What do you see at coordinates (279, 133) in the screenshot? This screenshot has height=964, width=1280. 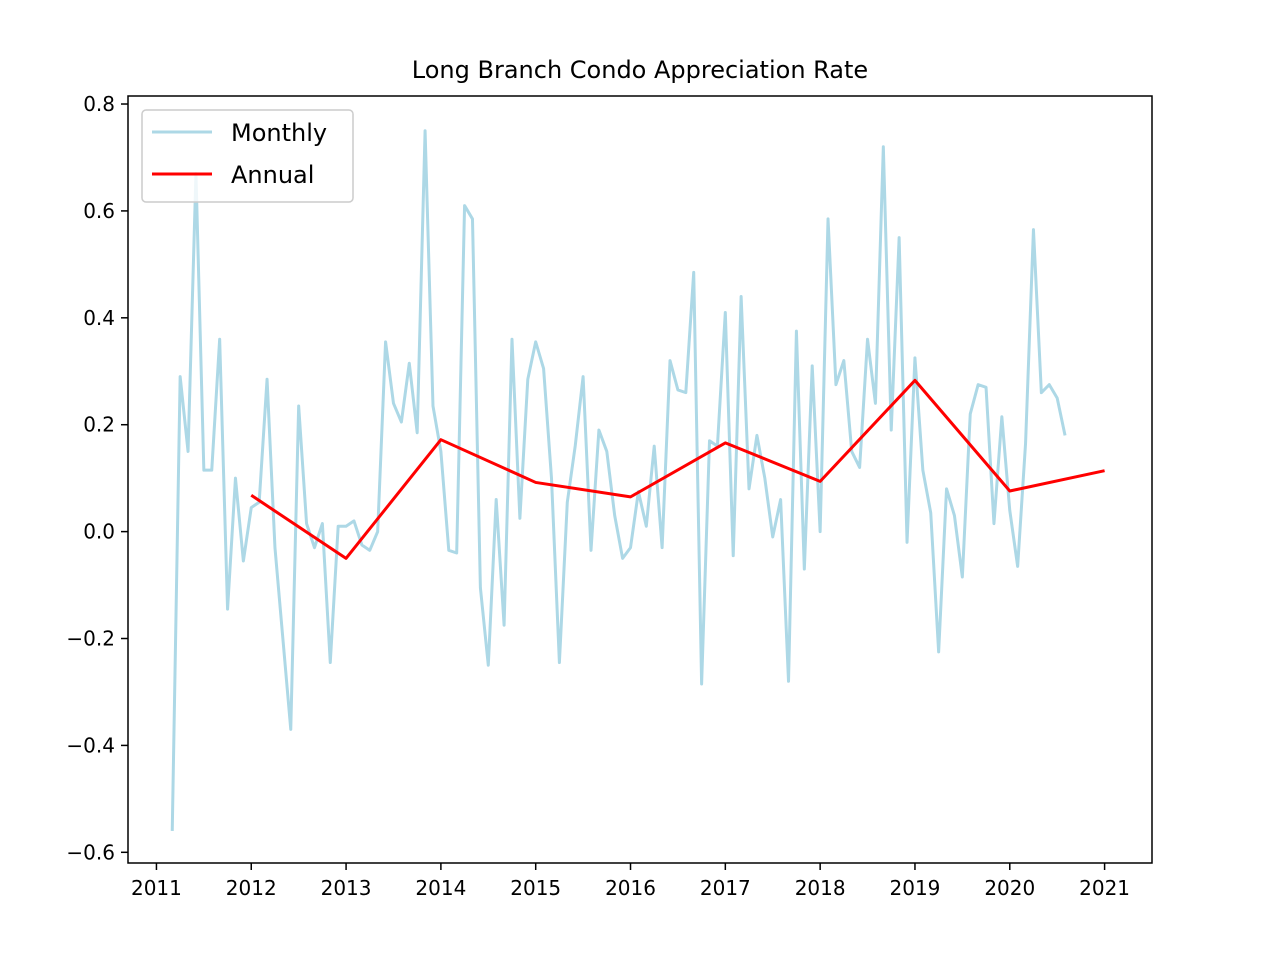 I see `legend-label-monthly: Monthly` at bounding box center [279, 133].